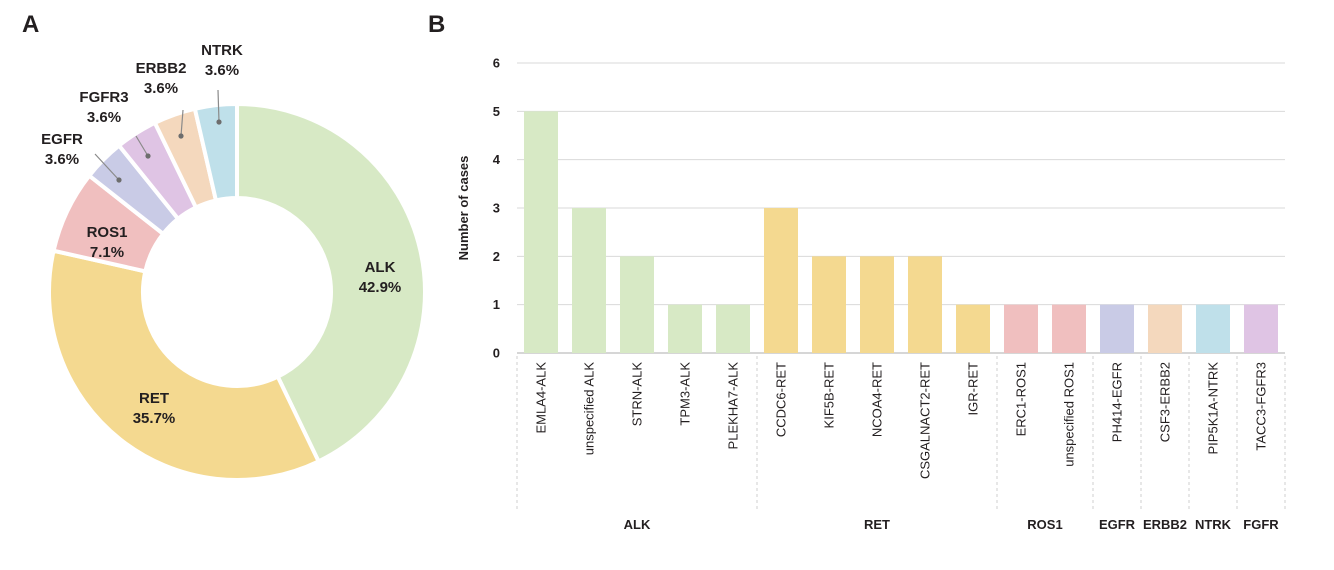 Image resolution: width=1334 pixels, height=570 pixels. Describe the element at coordinates (877, 399) in the screenshot. I see `x-tick-label: NCOA4-RET` at that location.